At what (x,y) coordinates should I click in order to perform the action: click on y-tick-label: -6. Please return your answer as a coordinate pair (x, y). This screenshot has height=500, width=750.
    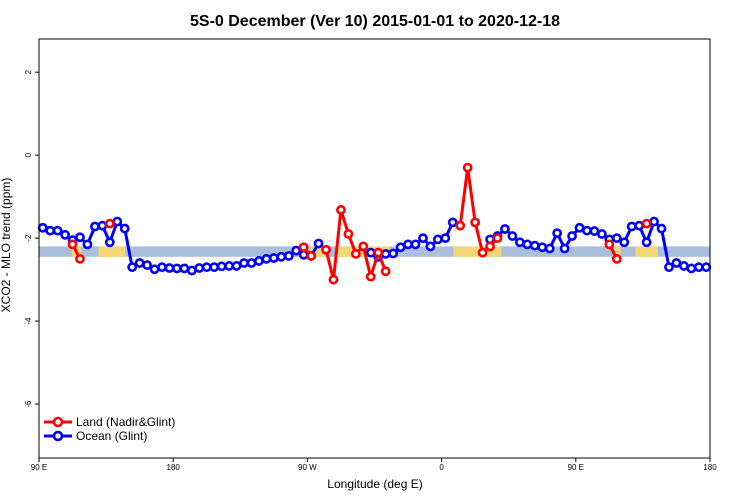
    Looking at the image, I should click on (28, 404).